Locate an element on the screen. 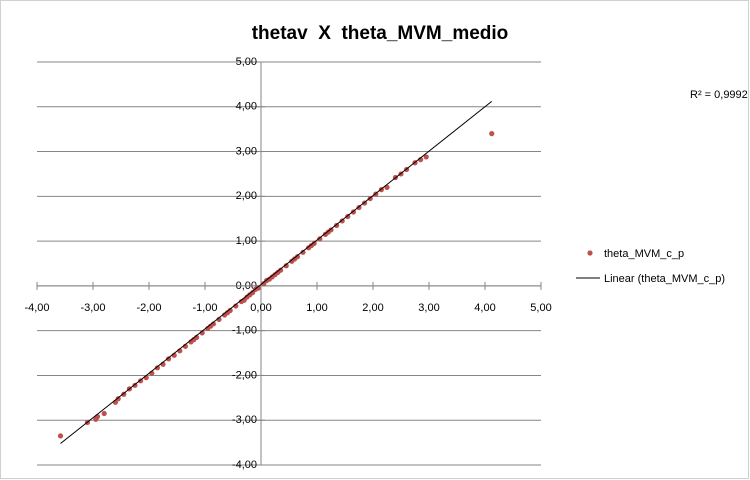  x-tick-label: 5,00 is located at coordinates (540, 308).